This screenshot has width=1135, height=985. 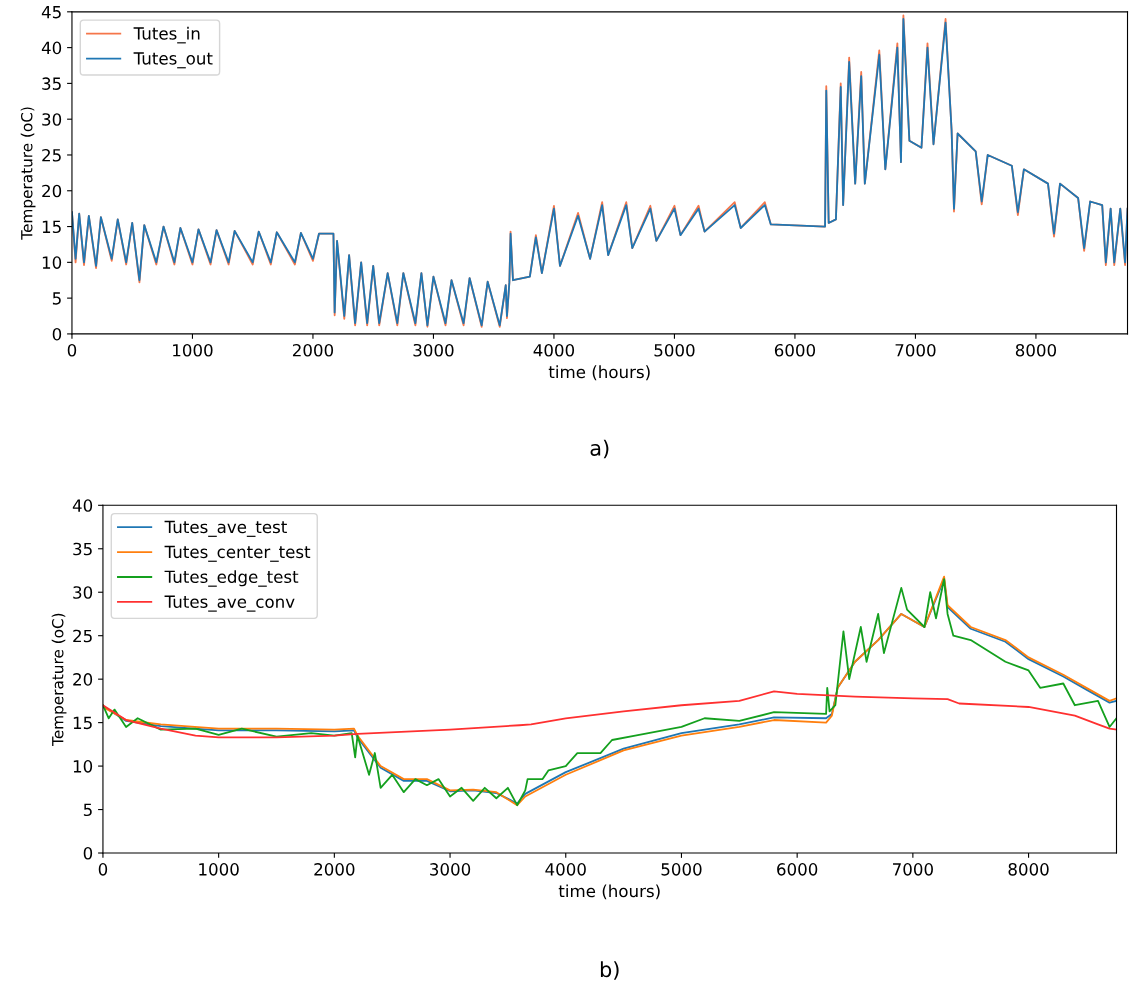 I want to click on legend-label: Tutes_out, so click(x=173, y=60).